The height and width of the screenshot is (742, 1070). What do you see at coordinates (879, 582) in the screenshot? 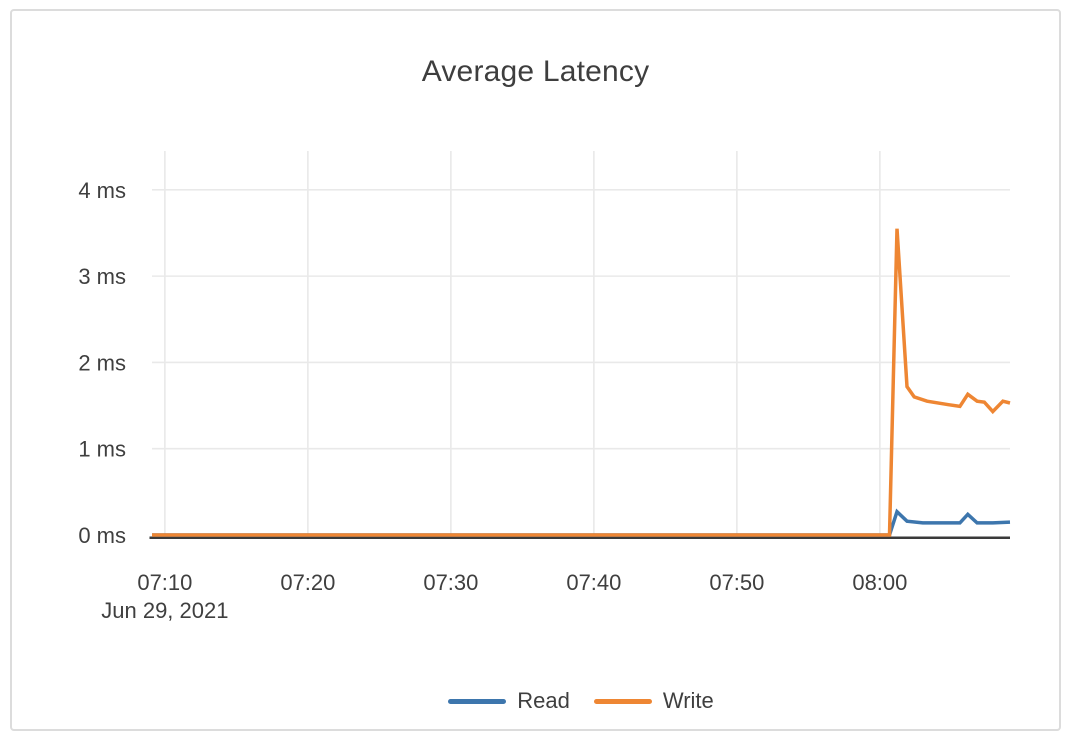
I see `x-tick-label: 08:00` at bounding box center [879, 582].